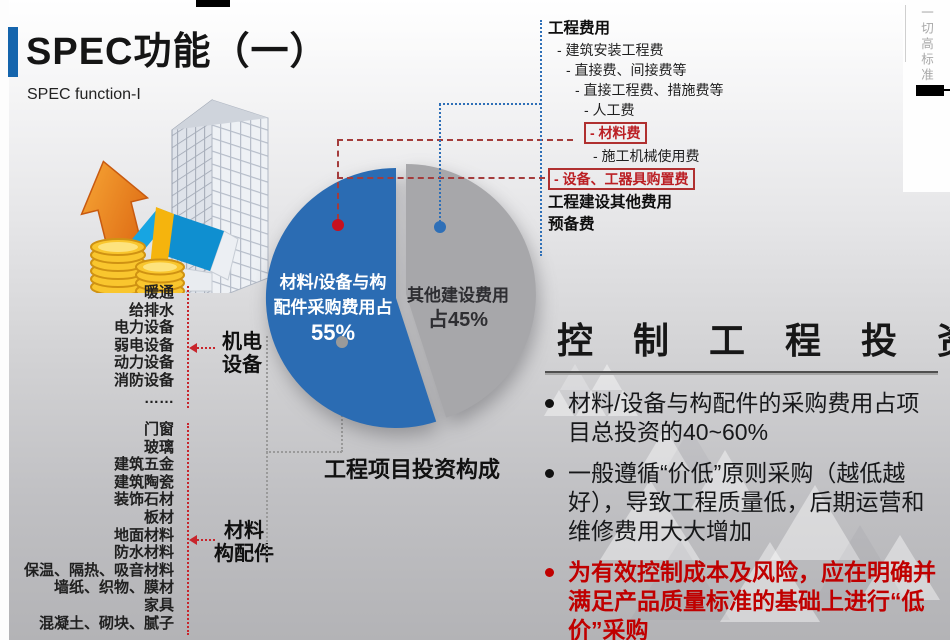  Describe the element at coordinates (143, 465) in the screenshot. I see `list-item: 建筑五金` at that location.